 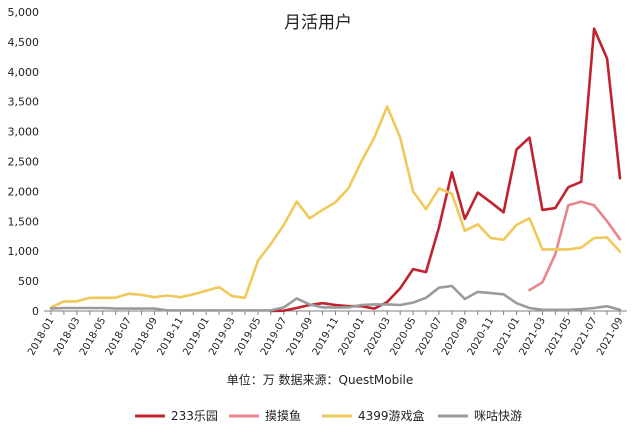 What do you see at coordinates (35, 311) in the screenshot?
I see `y-tick-label: 0` at bounding box center [35, 311].